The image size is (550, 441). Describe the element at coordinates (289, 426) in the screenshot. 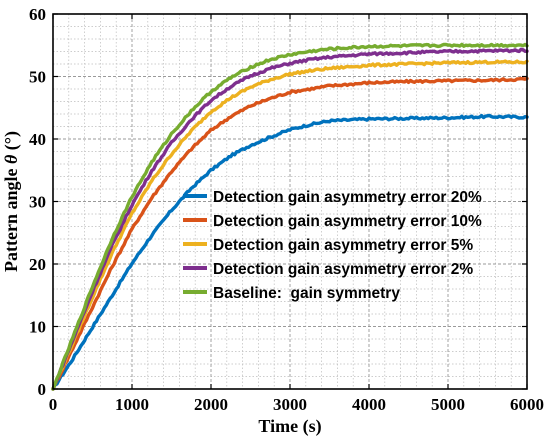

I see `x-axis-label: Time (s)` at that location.